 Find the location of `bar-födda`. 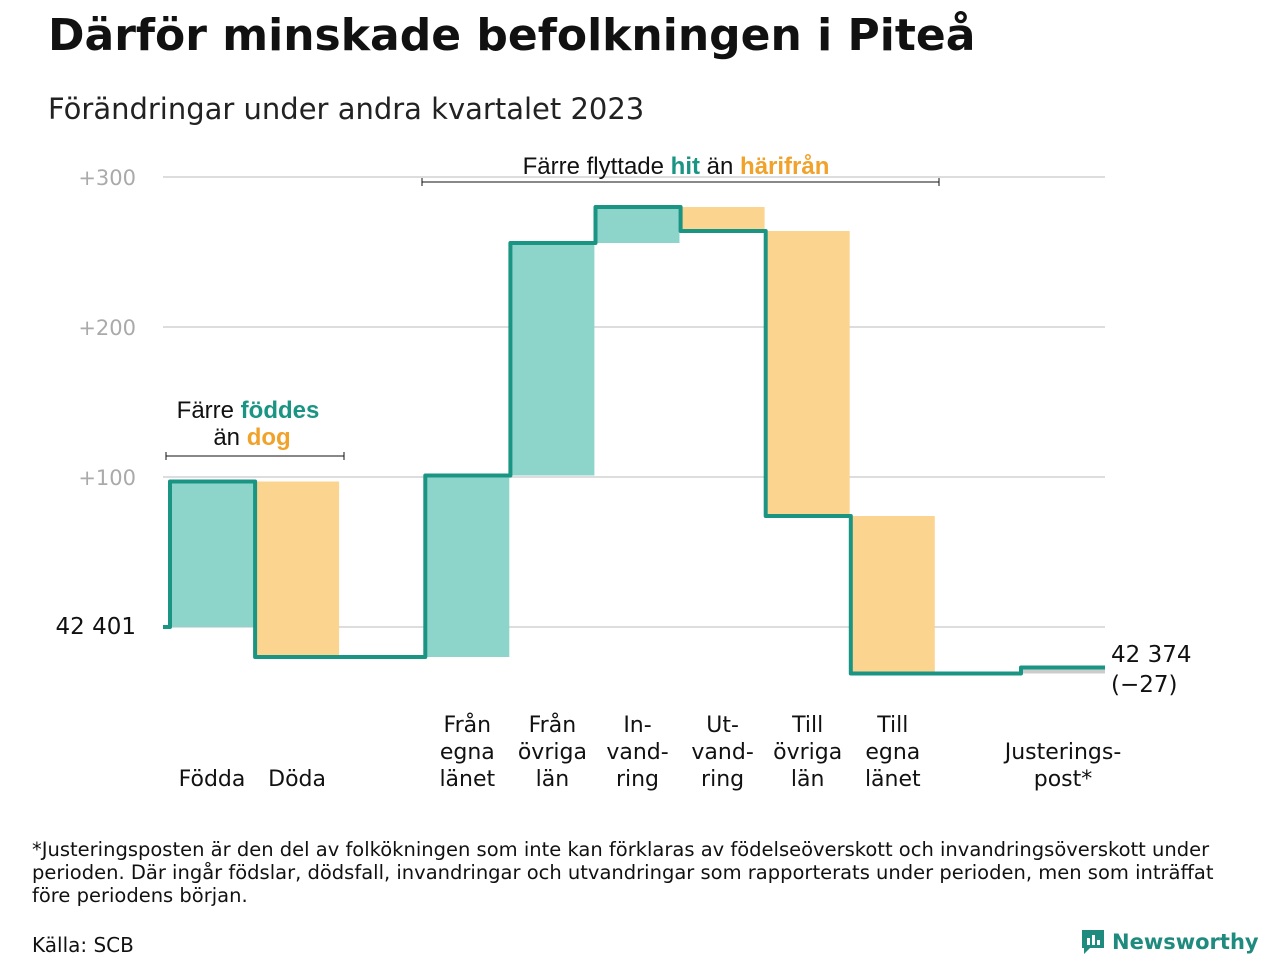

bar-födda is located at coordinates (212, 554).